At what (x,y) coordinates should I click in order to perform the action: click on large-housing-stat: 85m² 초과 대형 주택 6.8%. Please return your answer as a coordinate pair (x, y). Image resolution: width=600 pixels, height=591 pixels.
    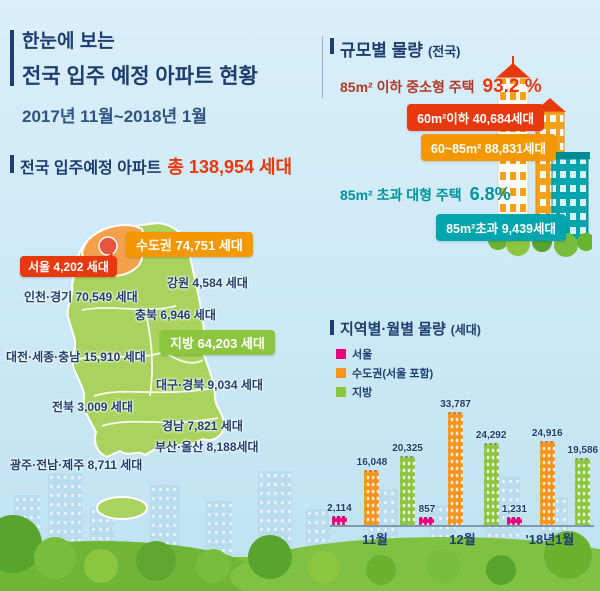
    Looking at the image, I should click on (425, 194).